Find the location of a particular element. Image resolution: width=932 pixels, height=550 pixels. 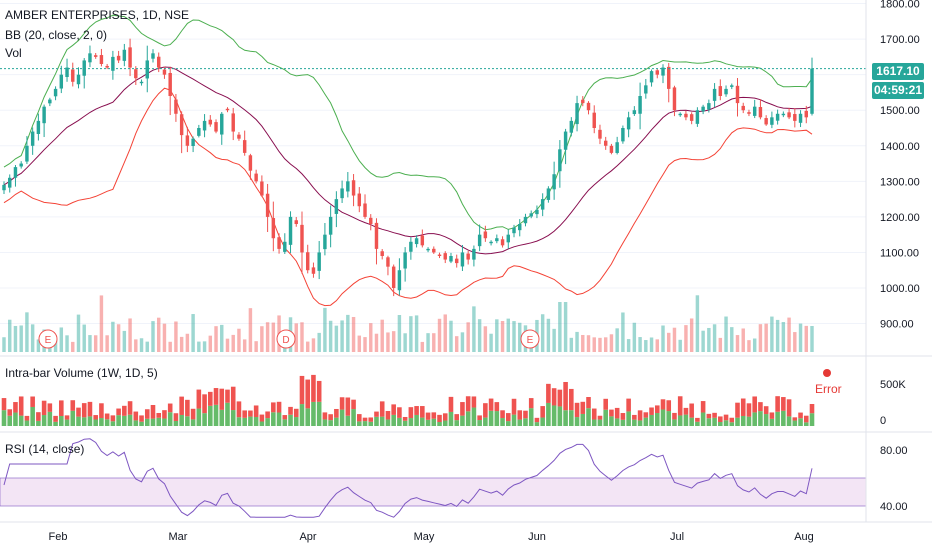

bb-legend: BB (20, close, 2, 0) is located at coordinates (56, 35).